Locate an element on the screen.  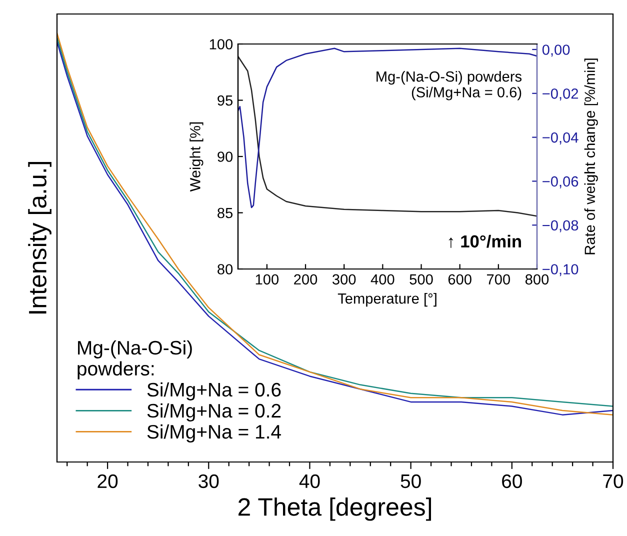
x-tick-label: 600 is located at coordinates (460, 279).